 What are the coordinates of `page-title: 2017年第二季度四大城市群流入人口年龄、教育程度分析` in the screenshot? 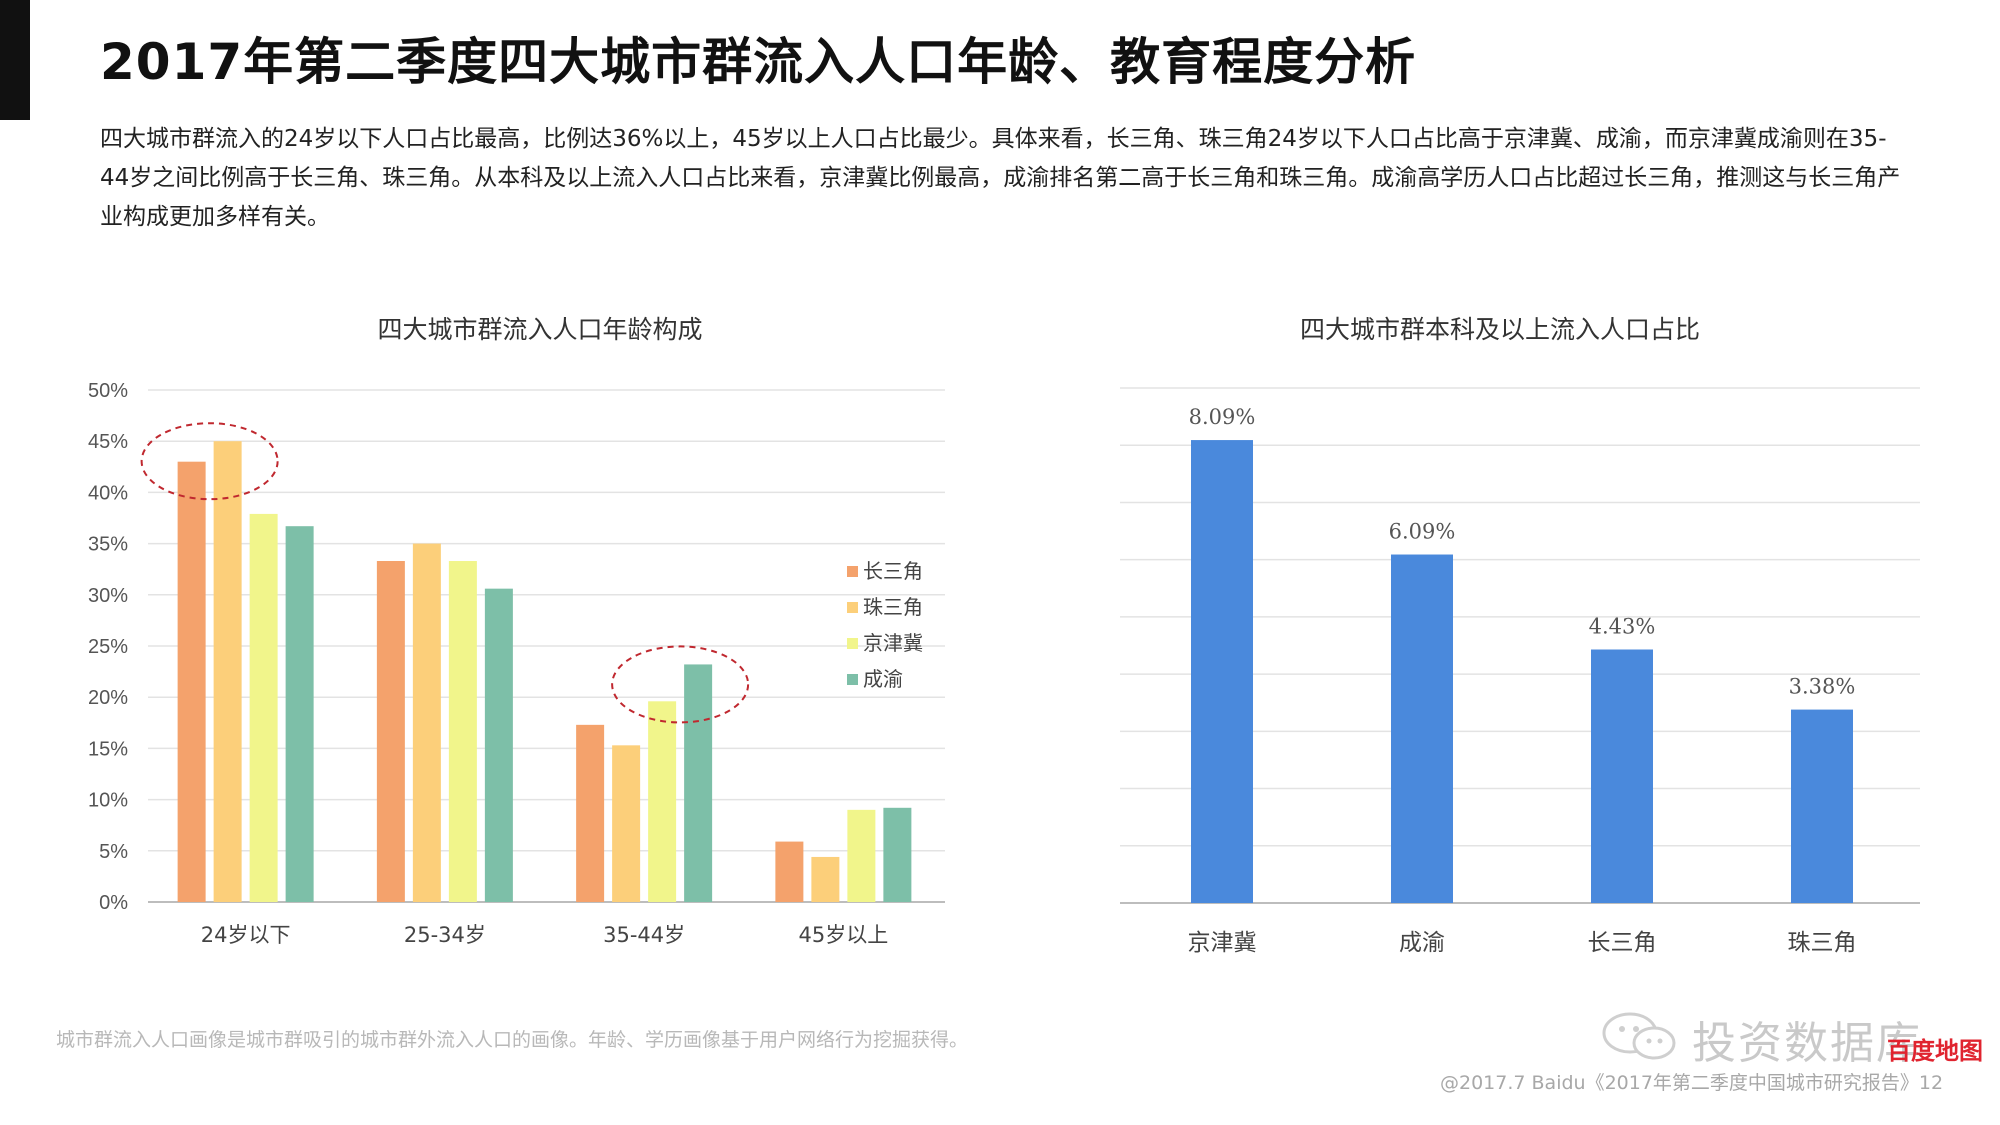 It's located at (758, 62).